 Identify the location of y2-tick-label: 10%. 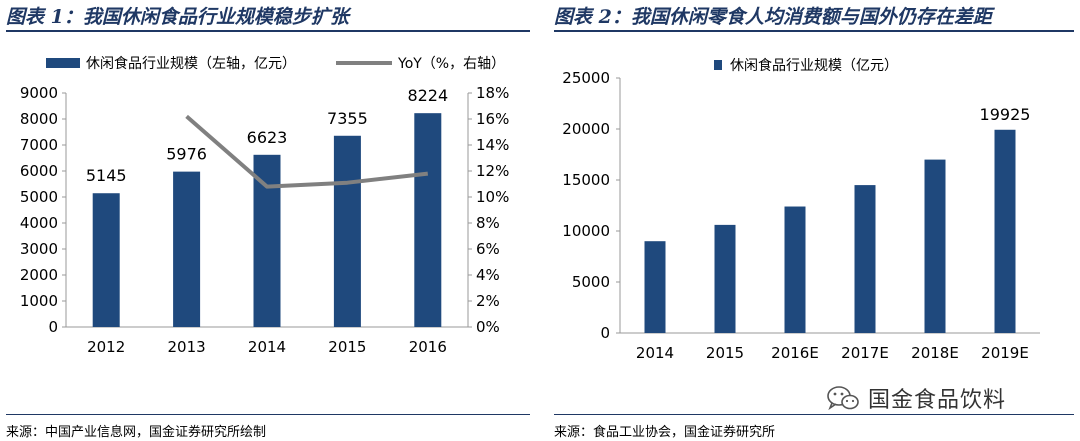
(492, 197).